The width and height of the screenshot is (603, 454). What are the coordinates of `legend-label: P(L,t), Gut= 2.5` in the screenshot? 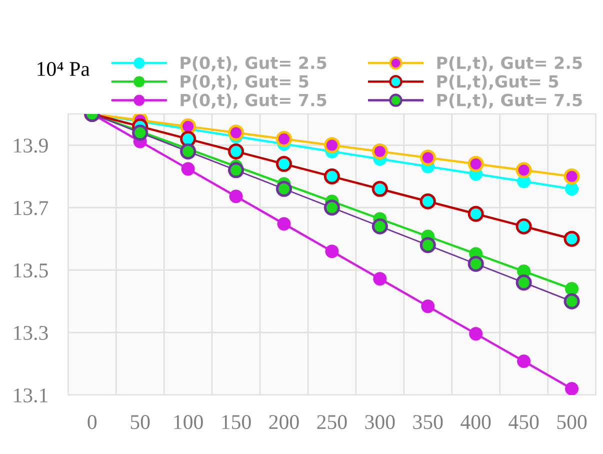 It's located at (509, 64).